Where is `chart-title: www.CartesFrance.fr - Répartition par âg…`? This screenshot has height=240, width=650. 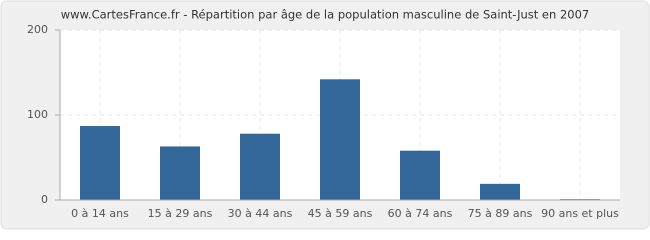
chart-title: www.CartesFrance.fr - Répartition par âg… is located at coordinates (325, 15).